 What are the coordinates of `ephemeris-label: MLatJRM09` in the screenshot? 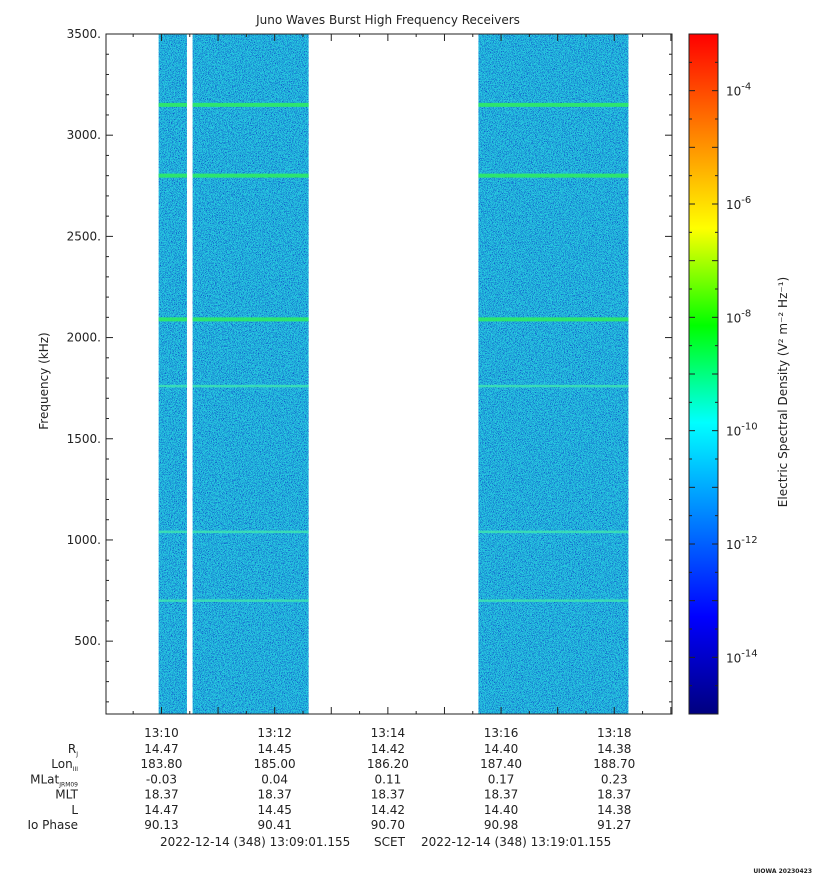 It's located at (54, 780).